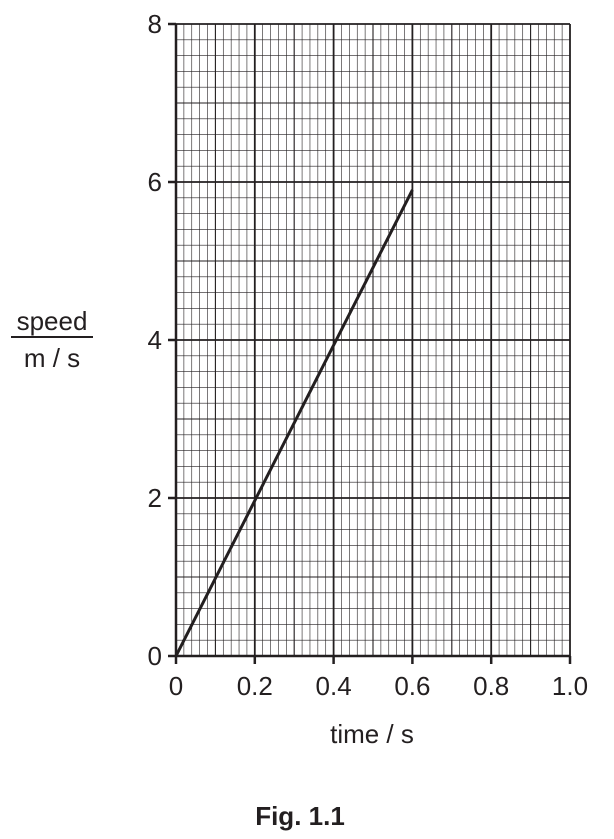  Describe the element at coordinates (155, 340) in the screenshot. I see `y-tick-label: 4` at that location.